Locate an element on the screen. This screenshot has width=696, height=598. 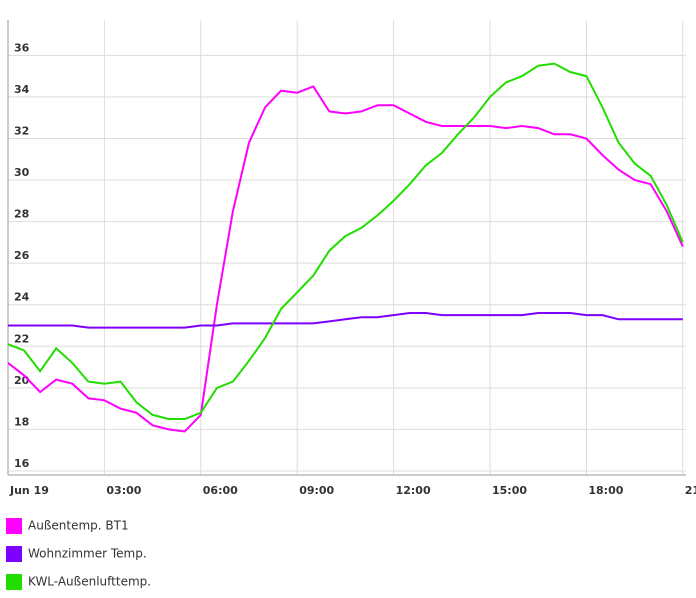
y-tick-label: 20 is located at coordinates (22, 380).